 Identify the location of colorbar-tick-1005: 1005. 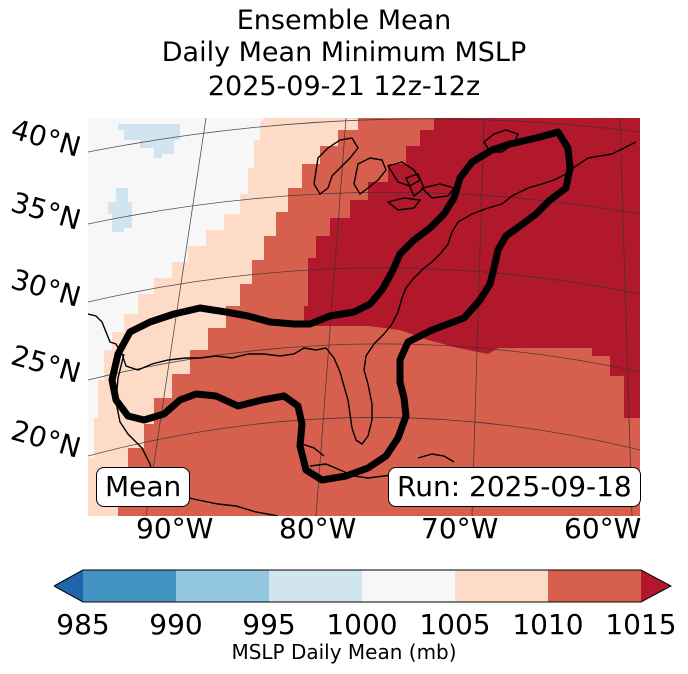
(455, 624).